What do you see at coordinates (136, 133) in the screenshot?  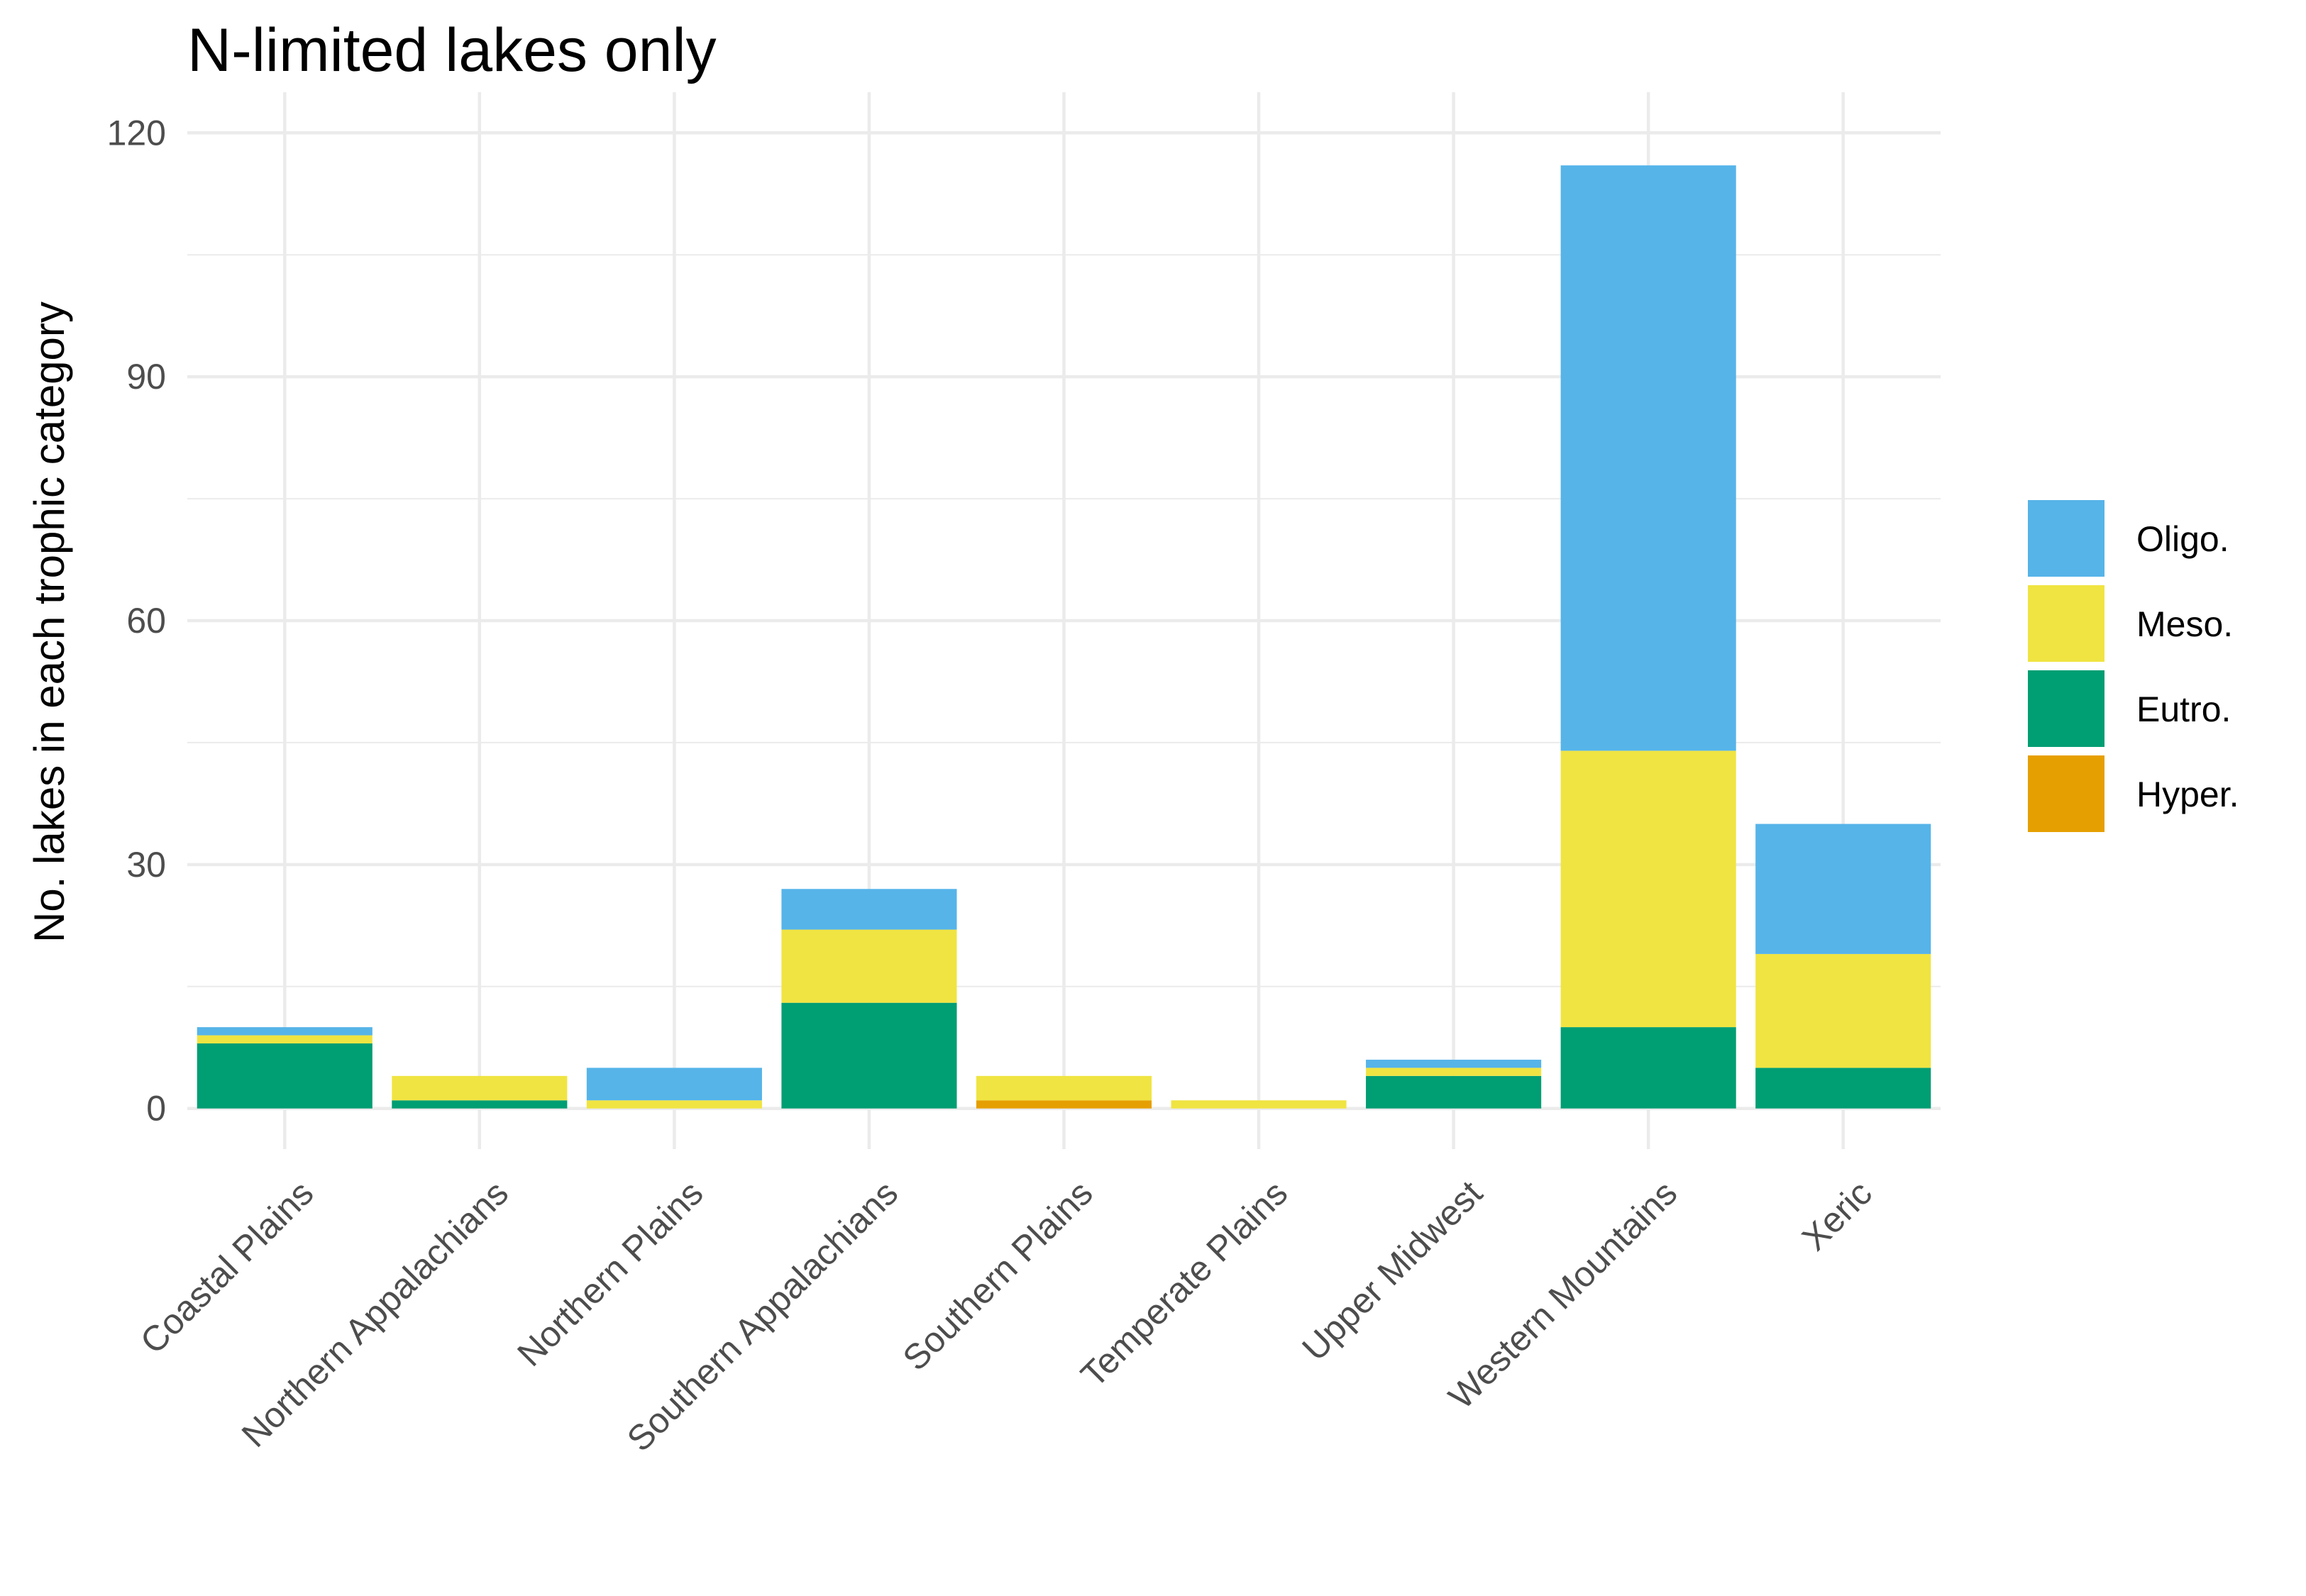 I see `y-tick-label: 120` at bounding box center [136, 133].